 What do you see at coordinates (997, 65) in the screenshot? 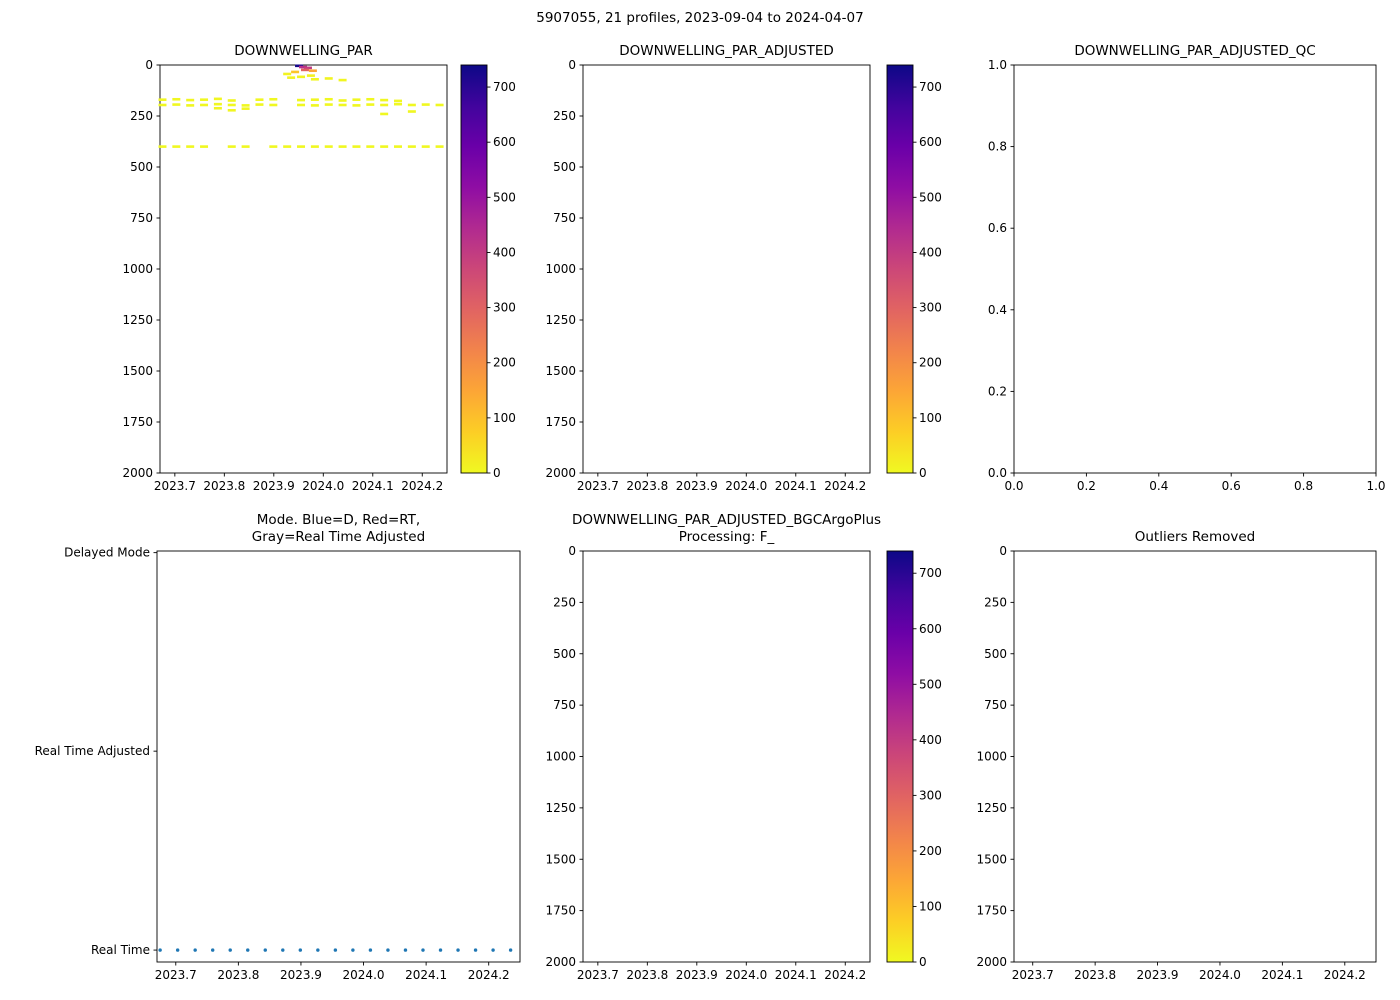
I see `y-tick-label: 1.0` at bounding box center [997, 65].